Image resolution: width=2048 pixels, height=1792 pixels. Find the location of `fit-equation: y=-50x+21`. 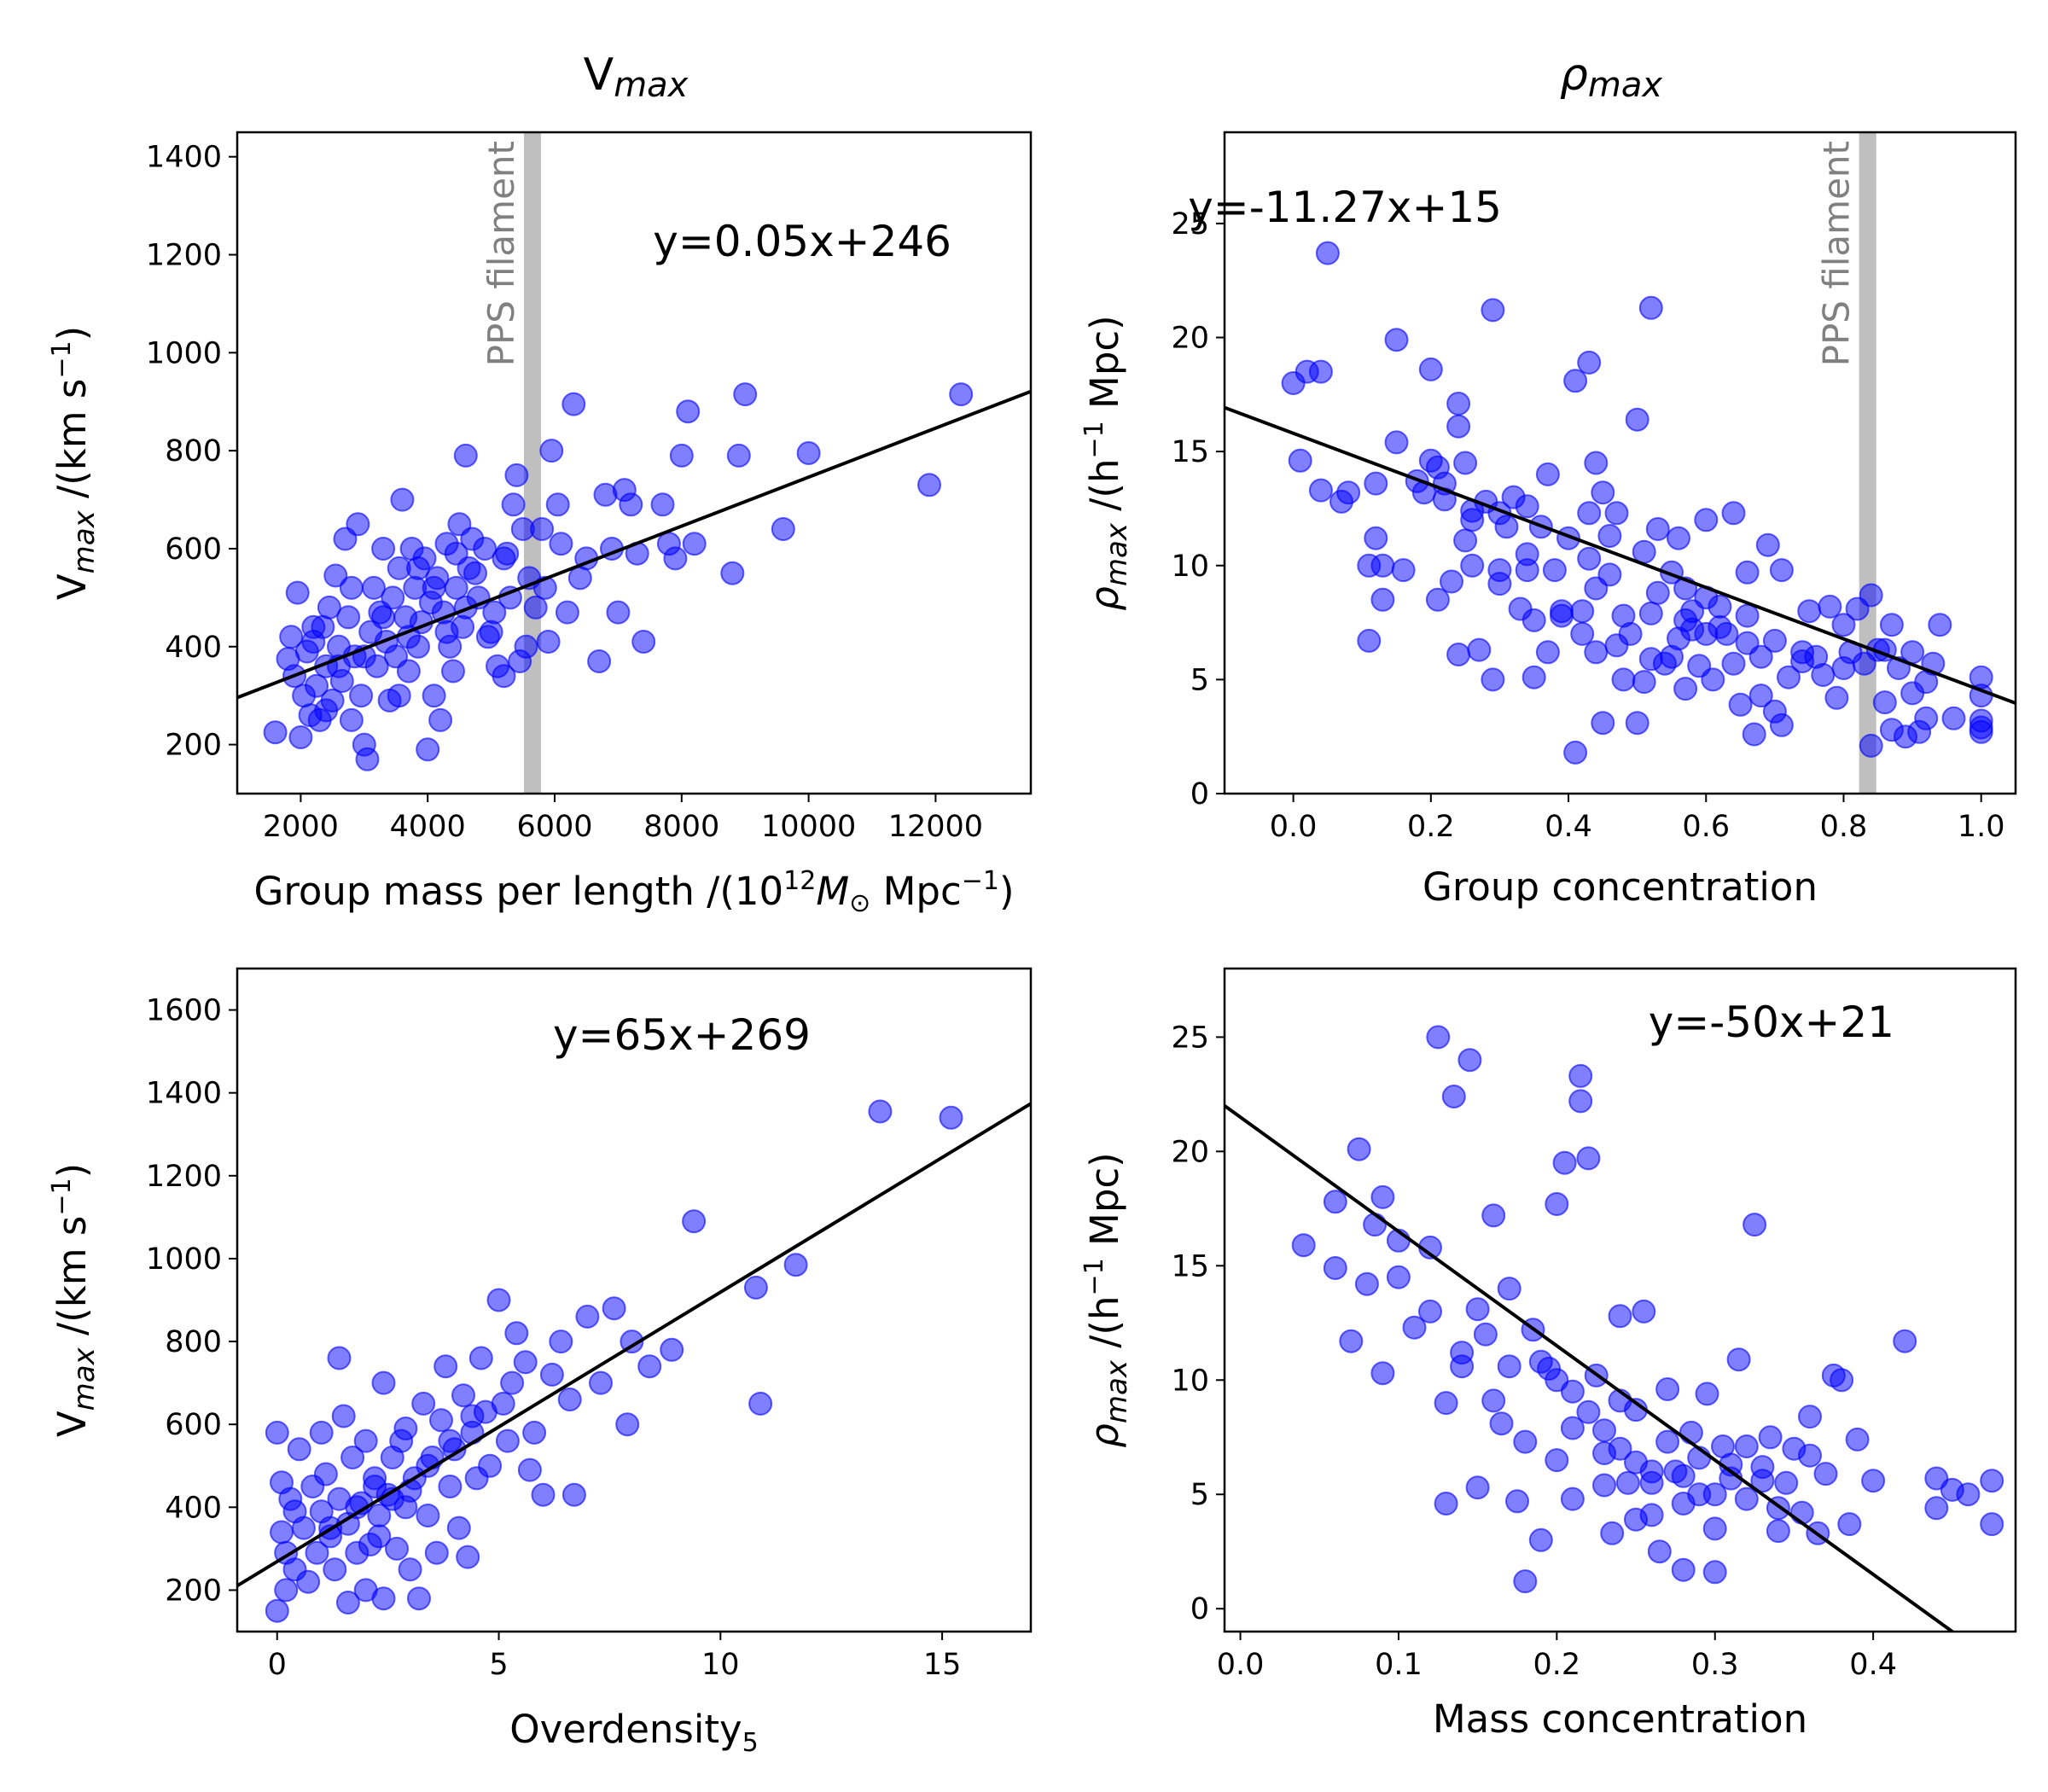

fit-equation: y=-50x+21 is located at coordinates (1772, 1023).